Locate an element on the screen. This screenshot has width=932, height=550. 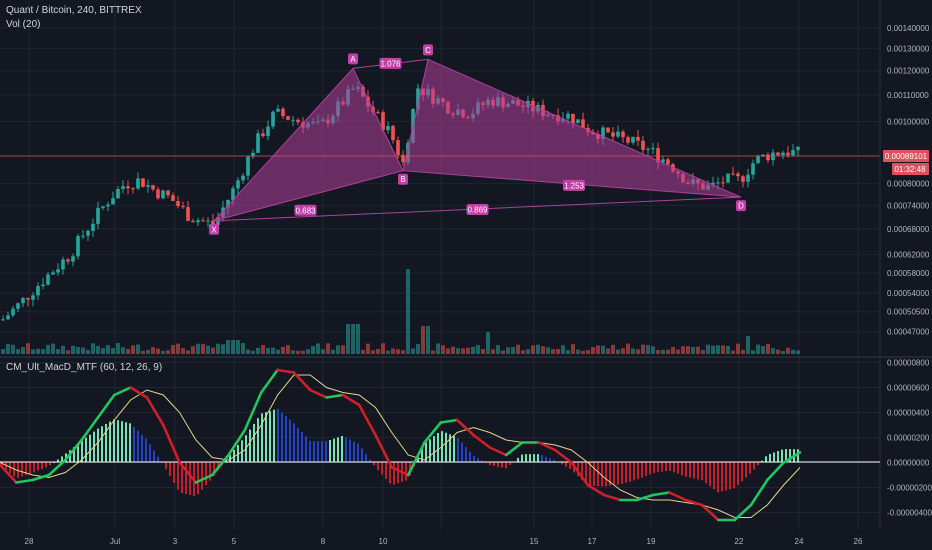
price-tick-label: 0.00130000 is located at coordinates (908, 48).